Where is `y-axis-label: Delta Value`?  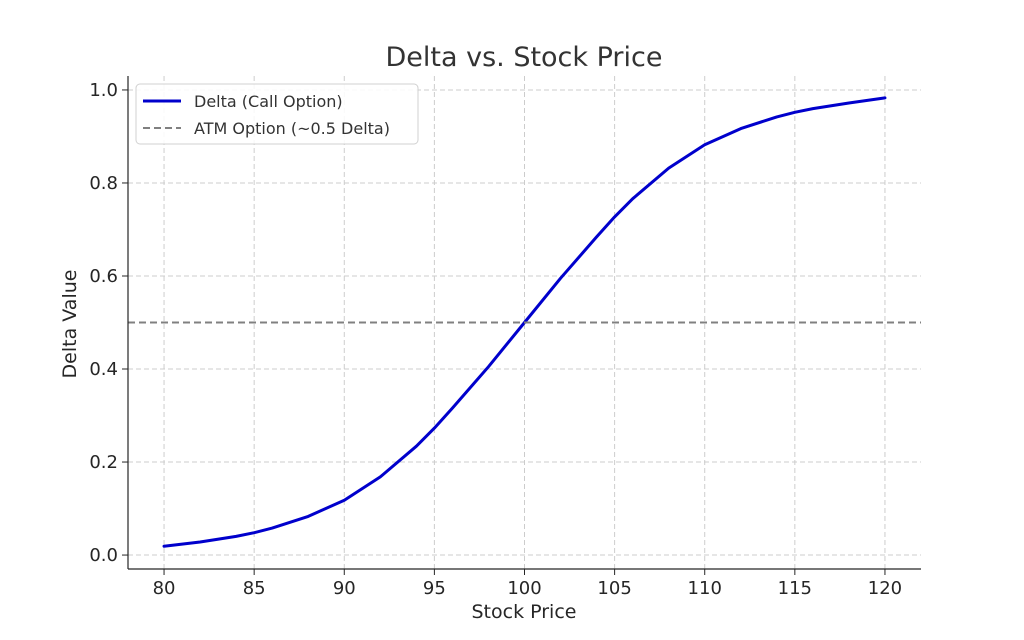 y-axis-label: Delta Value is located at coordinates (70, 324).